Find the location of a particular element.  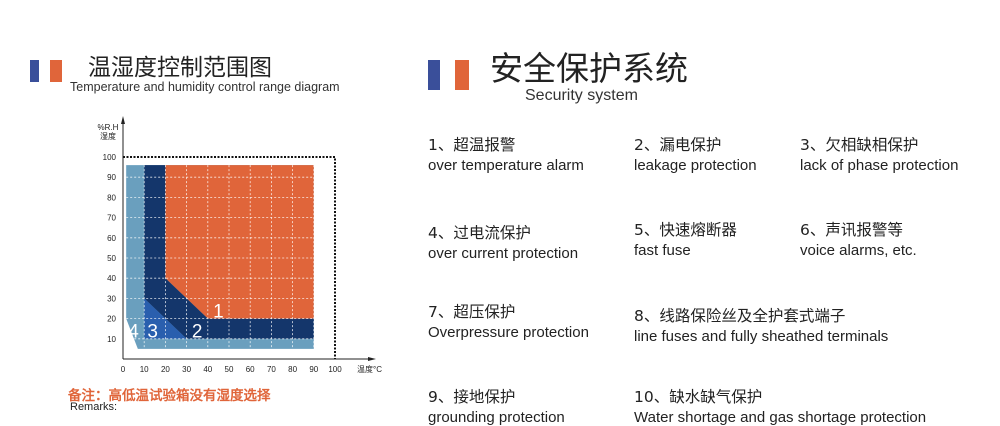

x-tick-label: 60 is located at coordinates (250, 369).